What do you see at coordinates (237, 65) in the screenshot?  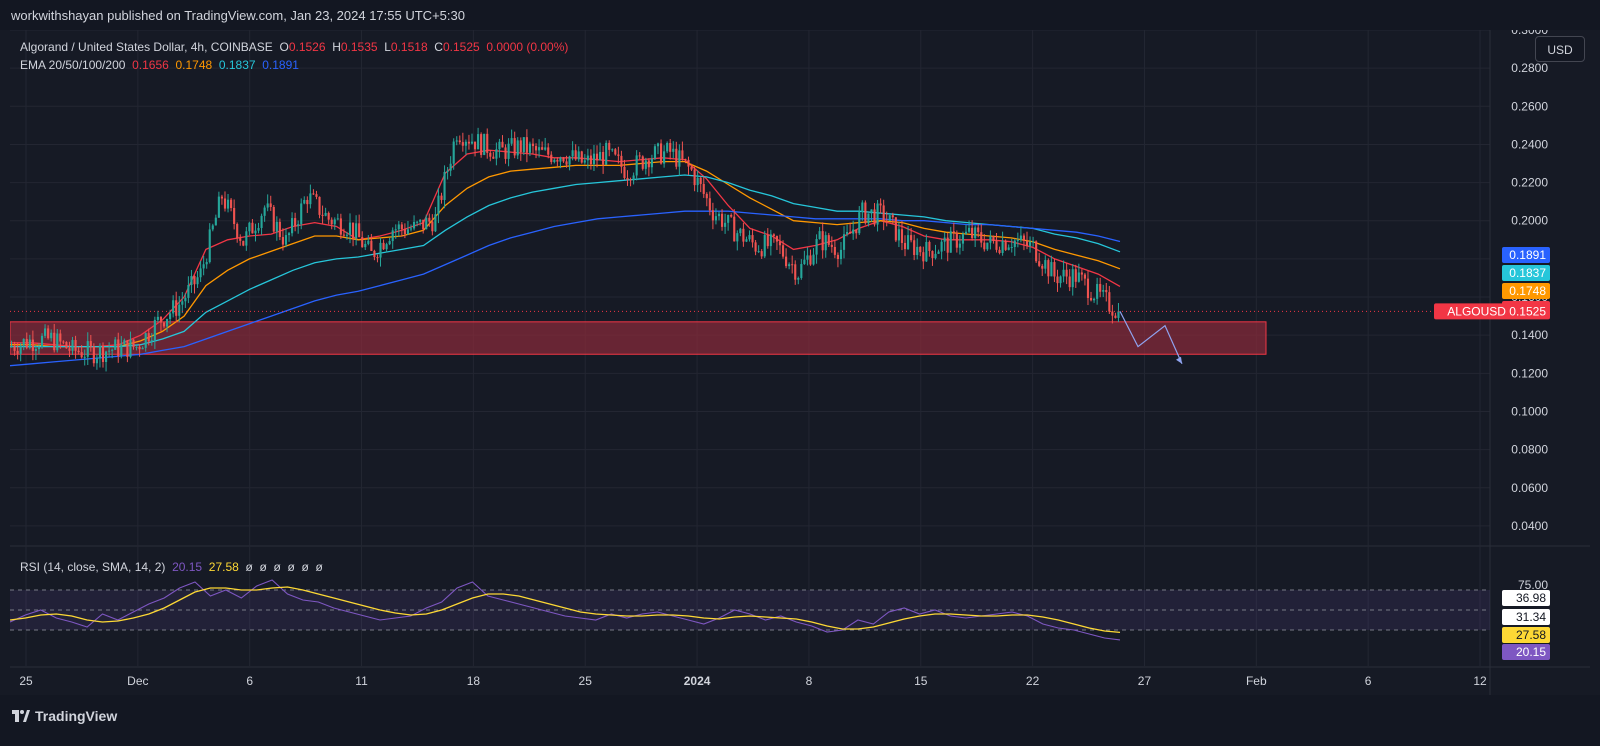 I see `ema100-value: 0.1837` at bounding box center [237, 65].